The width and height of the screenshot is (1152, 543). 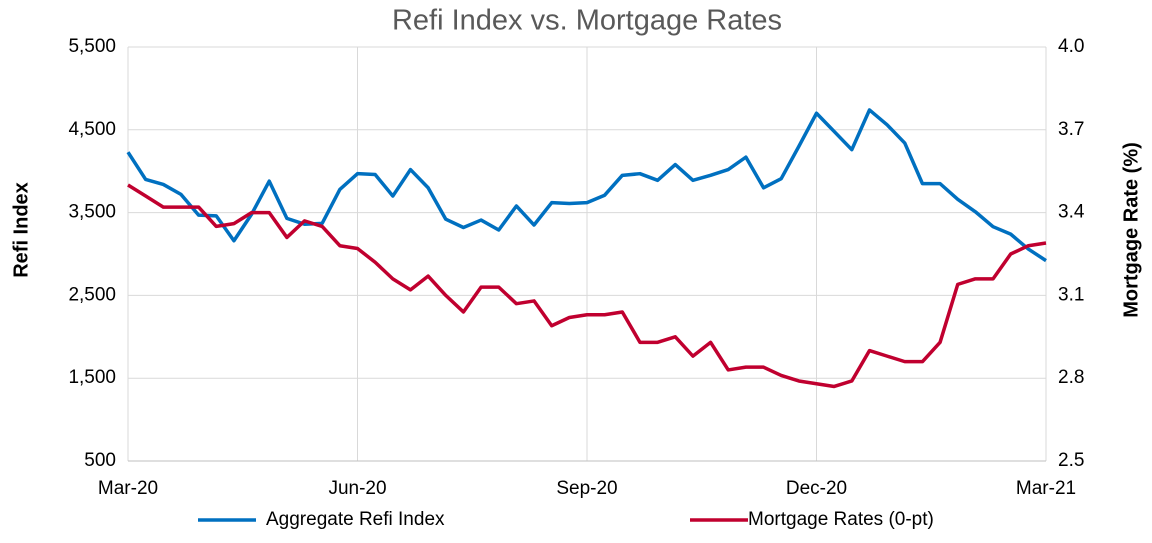 What do you see at coordinates (586, 488) in the screenshot?
I see `x-tick-label: Sep-20` at bounding box center [586, 488].